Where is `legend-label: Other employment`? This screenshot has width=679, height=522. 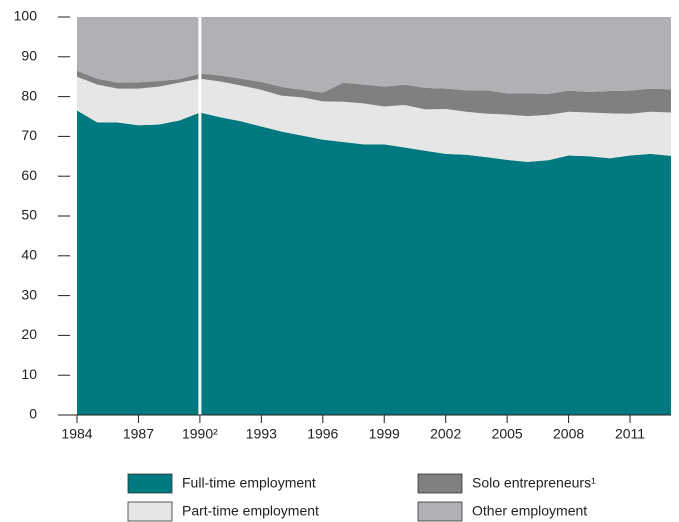 legend-label: Other employment is located at coordinates (529, 511).